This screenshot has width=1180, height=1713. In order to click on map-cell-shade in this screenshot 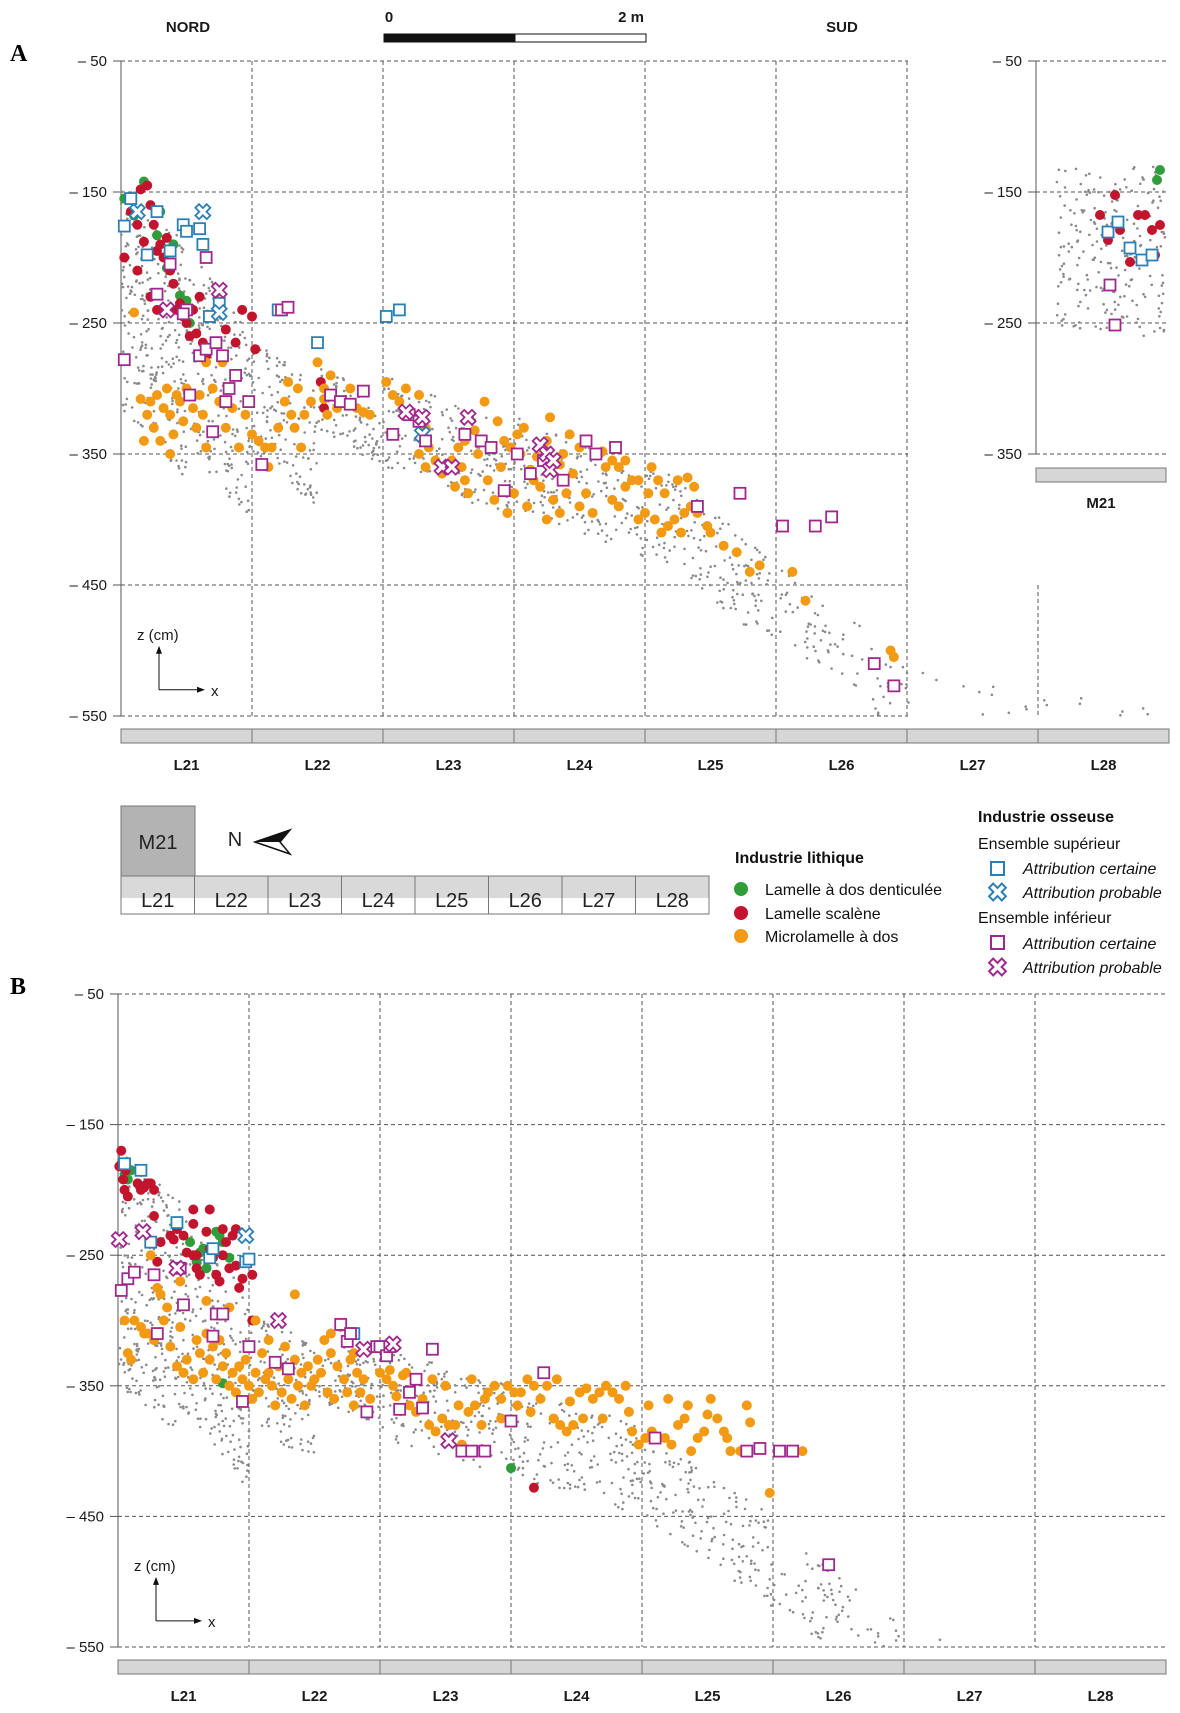, I will do `click(231, 887)`.